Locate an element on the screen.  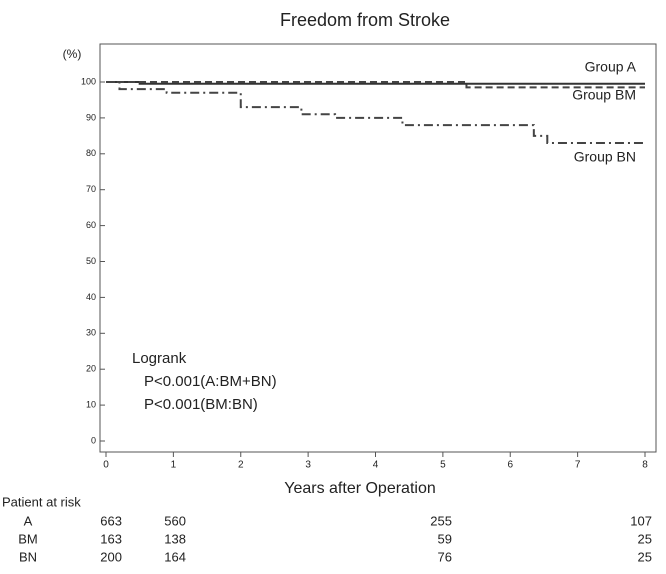
x-tick-label: 0 is located at coordinates (106, 465).